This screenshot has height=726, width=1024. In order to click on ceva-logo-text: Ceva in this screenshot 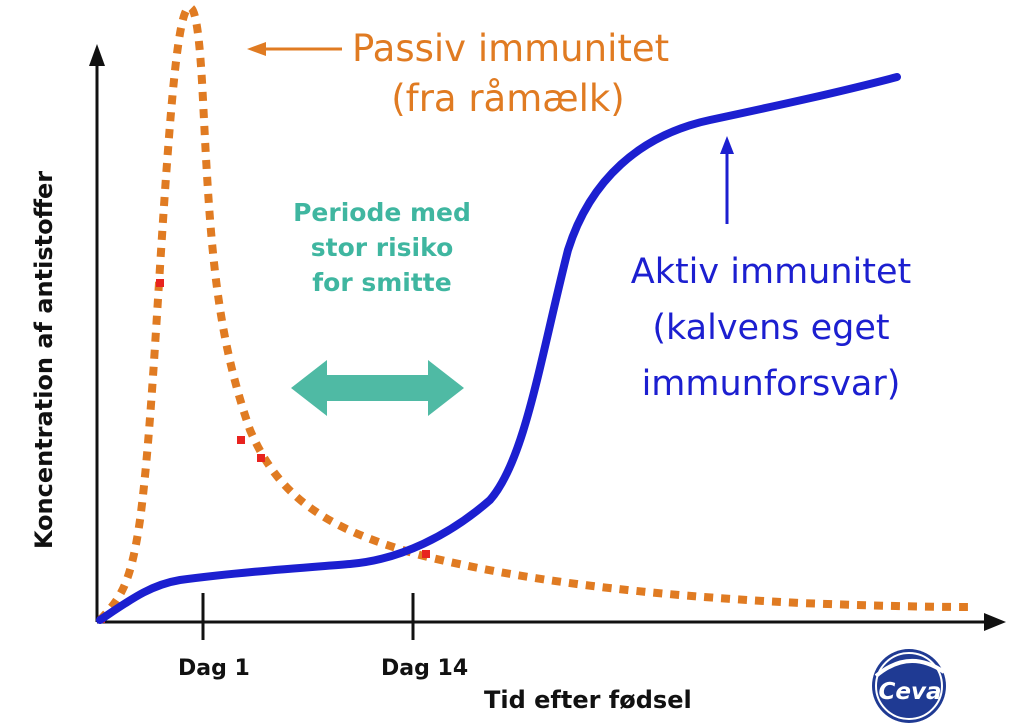, I will do `click(910, 692)`.